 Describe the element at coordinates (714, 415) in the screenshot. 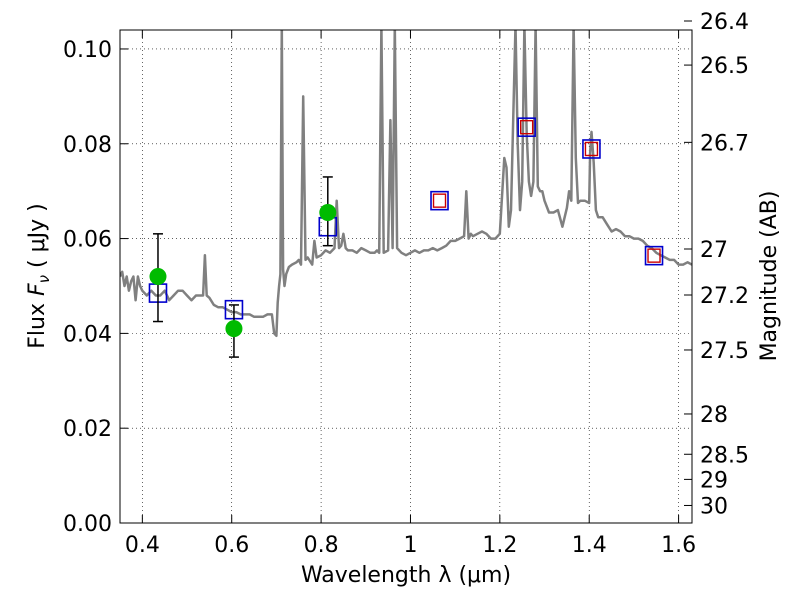

I see `mag-tick-label: 28` at that location.